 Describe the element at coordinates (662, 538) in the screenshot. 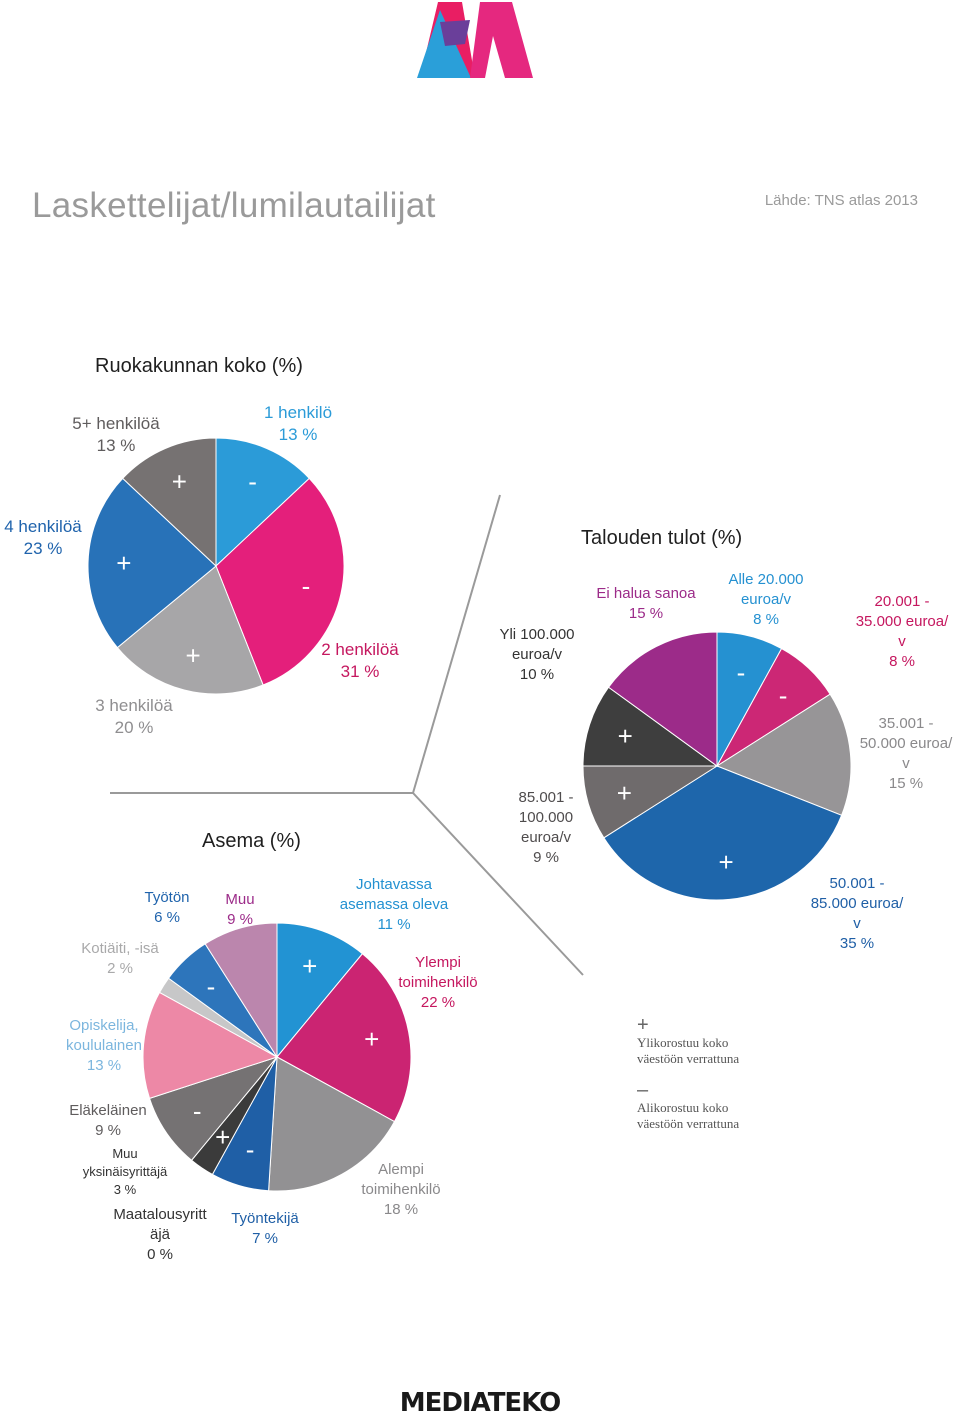

I see `chart-title-income: Talouden tulot (%)` at that location.